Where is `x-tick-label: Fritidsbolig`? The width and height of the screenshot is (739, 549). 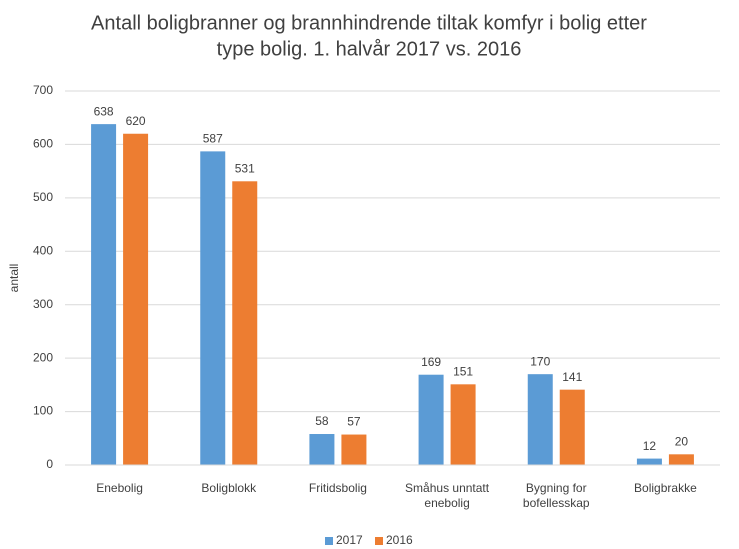
x-tick-label: Fritidsbolig is located at coordinates (337, 488).